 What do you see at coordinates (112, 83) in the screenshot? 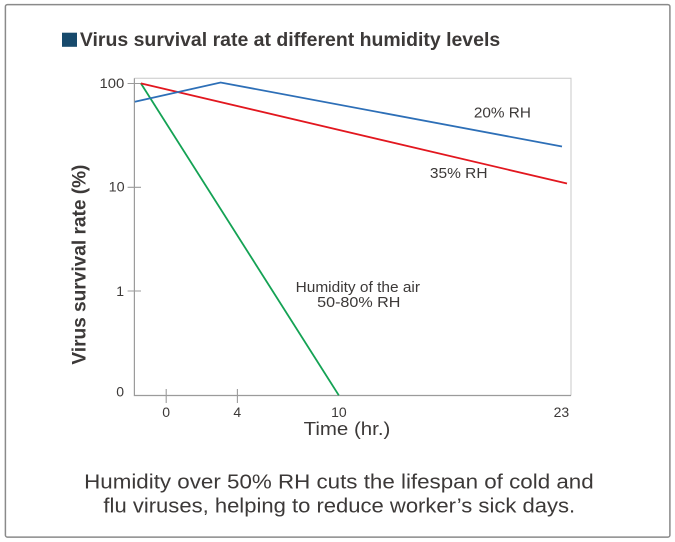
I see `svg-text: 100` at bounding box center [112, 83].